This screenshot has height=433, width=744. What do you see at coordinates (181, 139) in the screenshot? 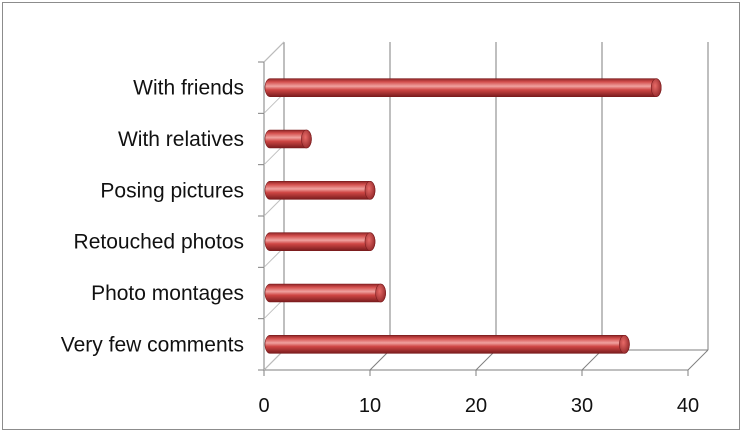
I see `category-label: With relatives` at bounding box center [181, 139].